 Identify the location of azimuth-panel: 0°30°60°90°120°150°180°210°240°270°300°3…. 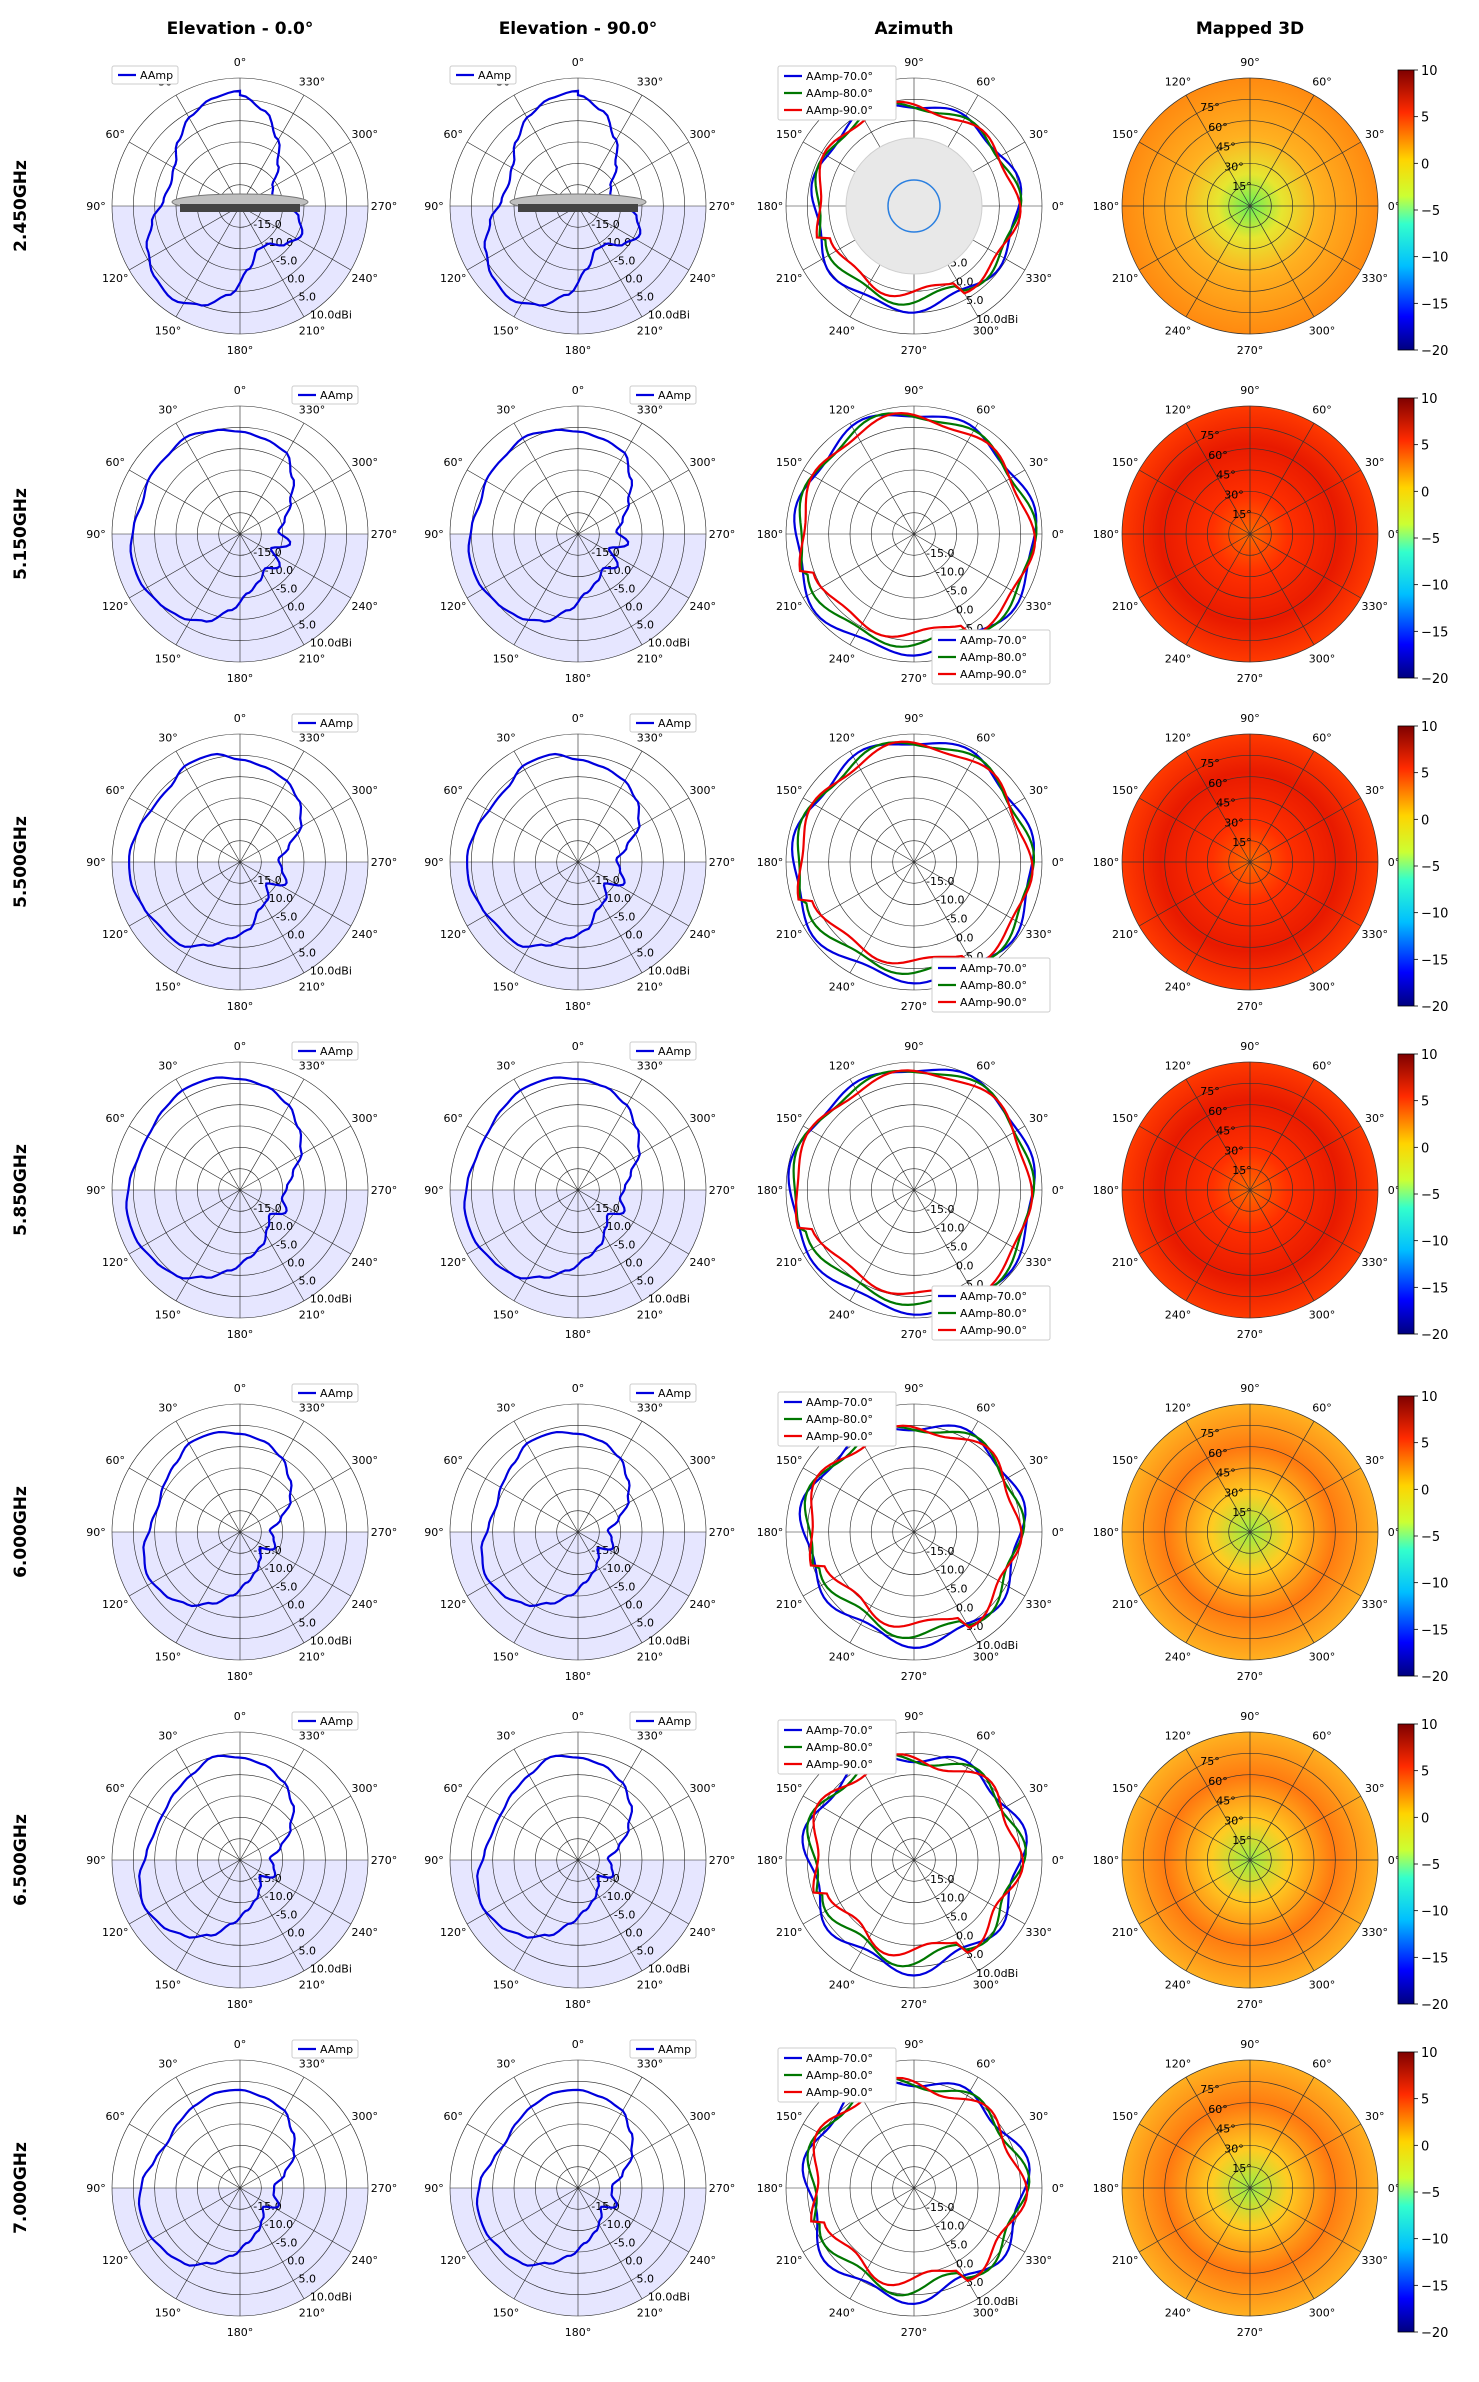
(911, 206).